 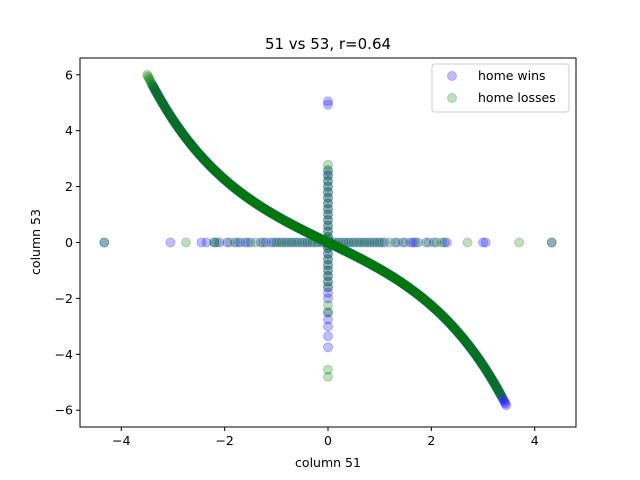 I want to click on legend-label-home-losses: home losses, so click(x=517, y=97).